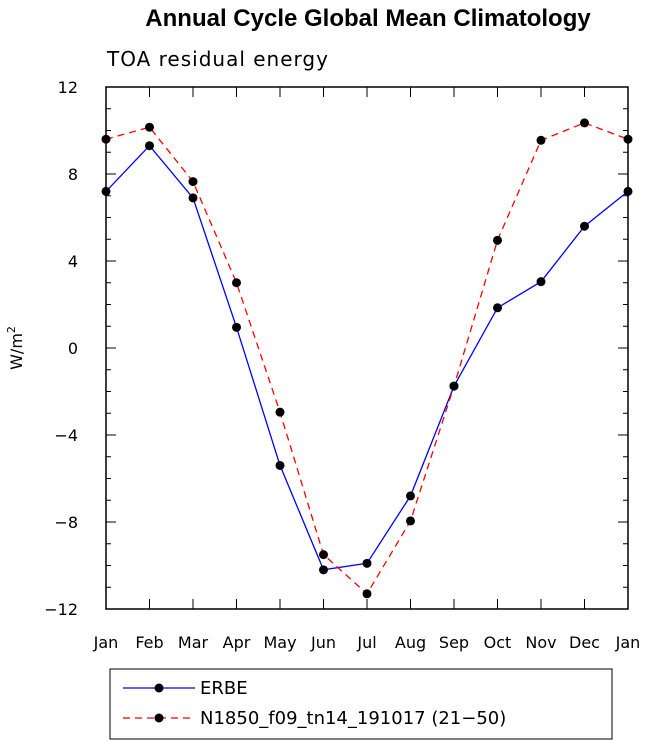 The height and width of the screenshot is (744, 648). Describe the element at coordinates (159, 688) in the screenshot. I see `legend-marker-erbe` at that location.